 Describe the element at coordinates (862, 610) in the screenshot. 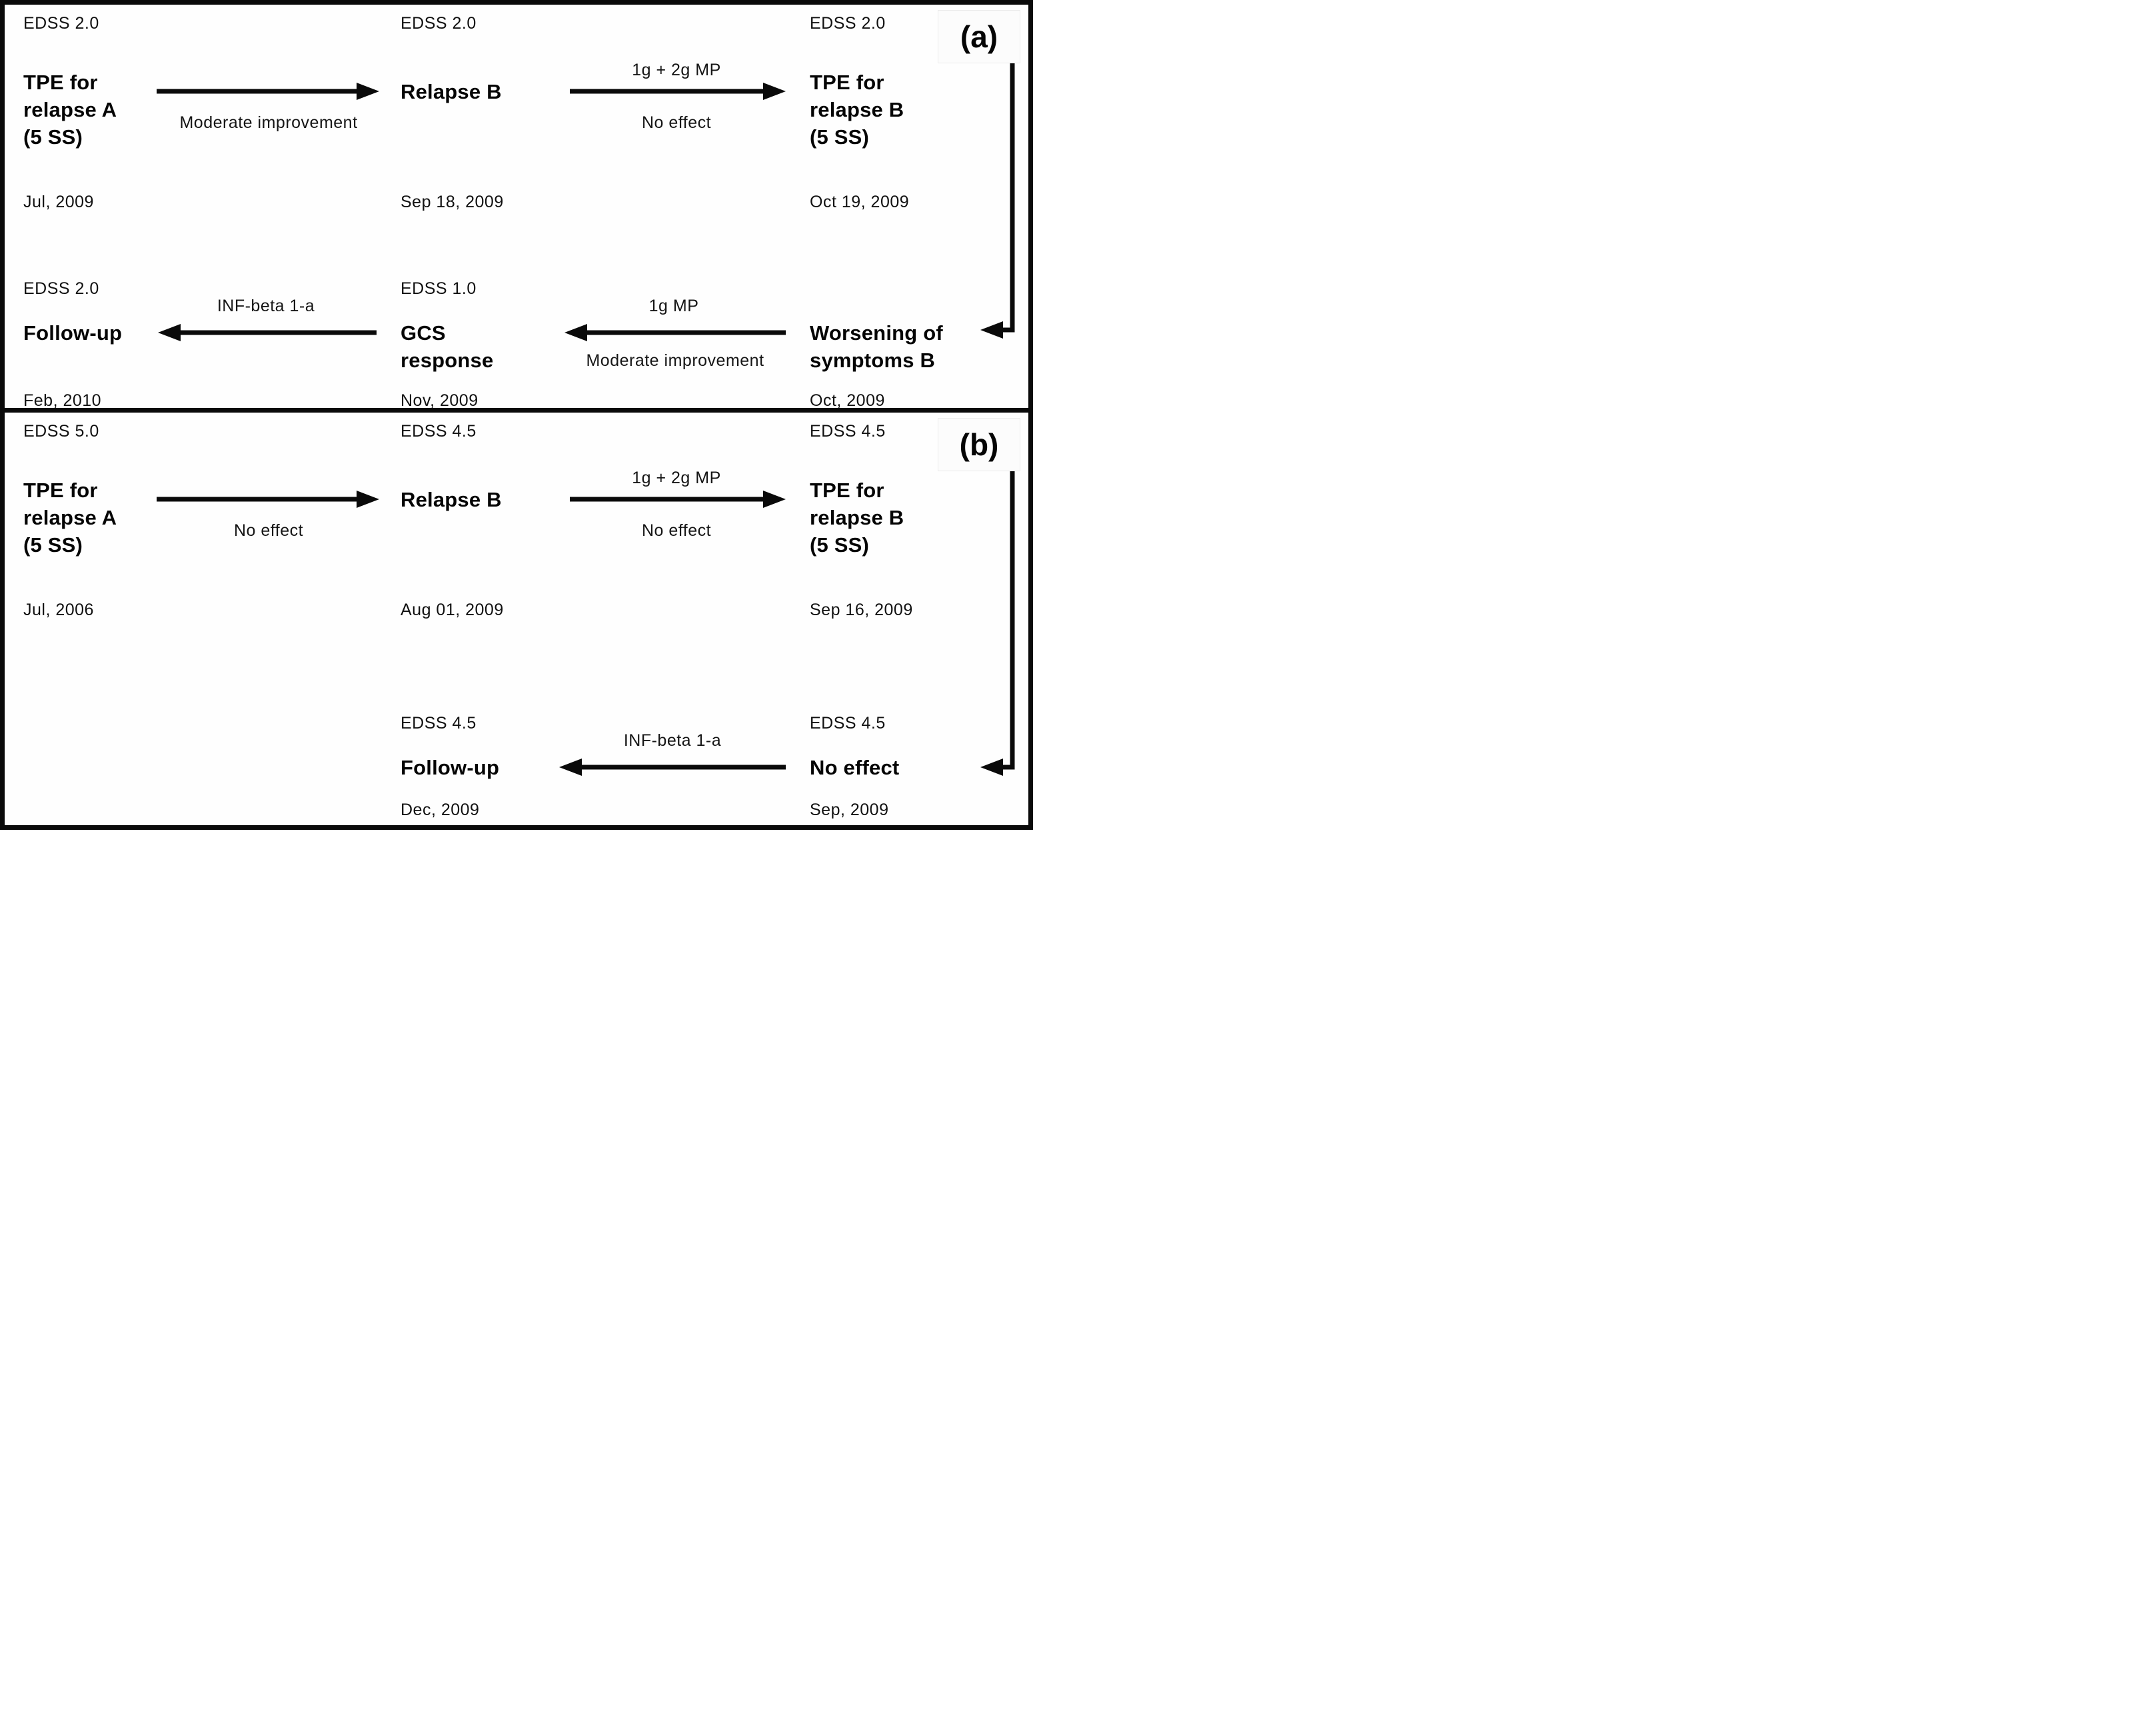

I see `date-label: Sep 16, 2009` at that location.